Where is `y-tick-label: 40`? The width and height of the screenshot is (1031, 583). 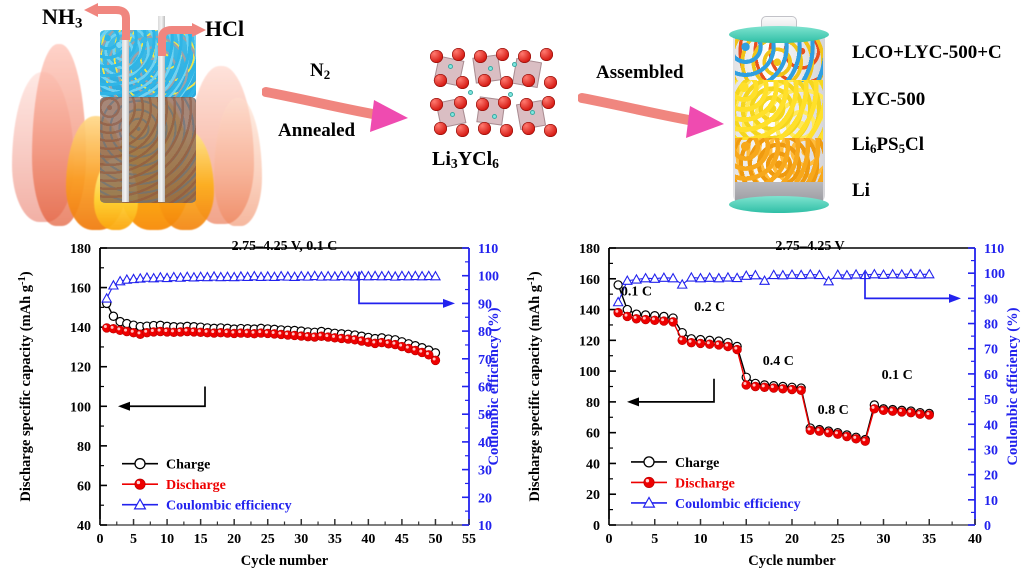
y-tick-label: 40 is located at coordinates (593, 464).